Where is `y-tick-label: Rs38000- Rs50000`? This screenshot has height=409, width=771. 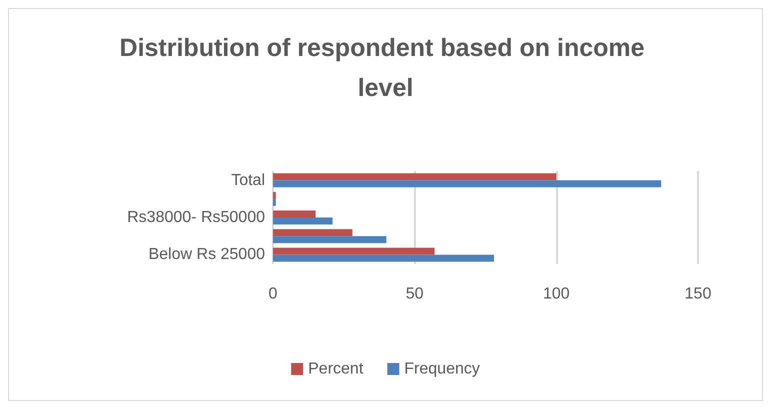
y-tick-label: Rs38000- Rs50000 is located at coordinates (196, 217).